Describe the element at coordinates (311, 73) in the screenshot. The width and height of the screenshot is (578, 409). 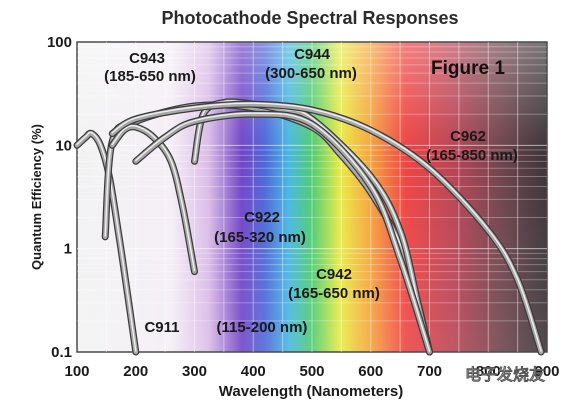
I see `label-c944-range: (300-650 nm)` at that location.